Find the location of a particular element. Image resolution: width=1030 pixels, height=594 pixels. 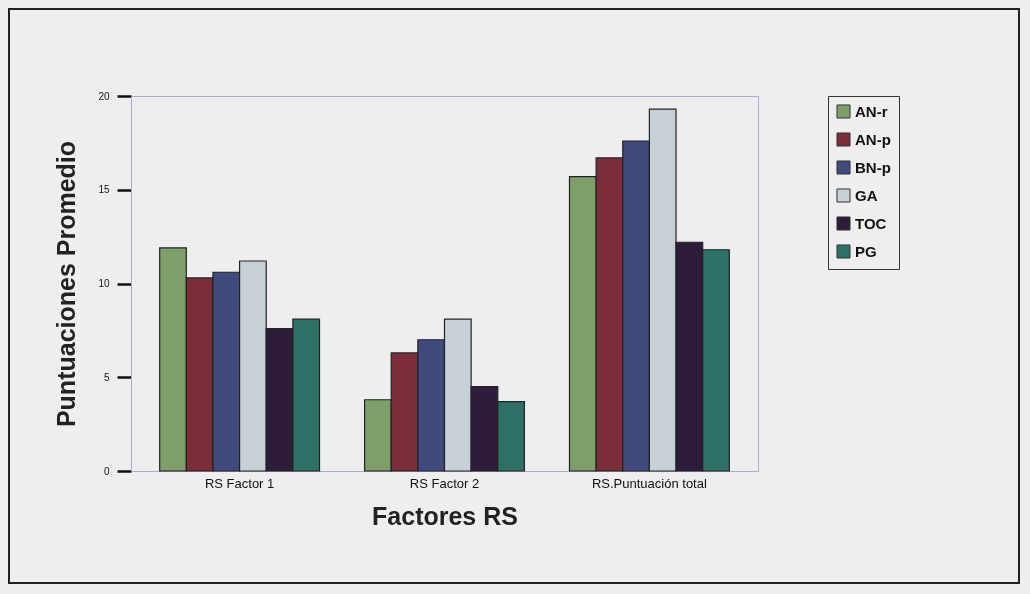

y-tick-label: 20 is located at coordinates (104, 96).